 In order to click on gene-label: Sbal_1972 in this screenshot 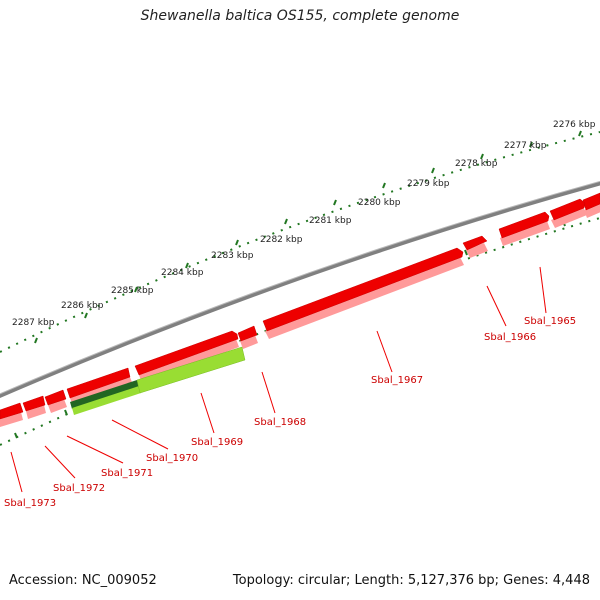, I will do `click(79, 488)`.